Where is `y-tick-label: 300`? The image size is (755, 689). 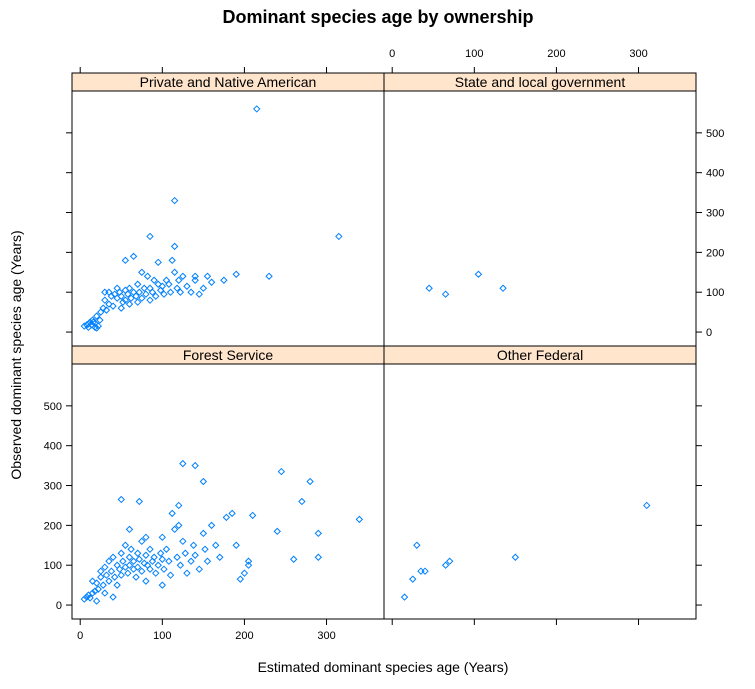 y-tick-label: 300 is located at coordinates (715, 214).